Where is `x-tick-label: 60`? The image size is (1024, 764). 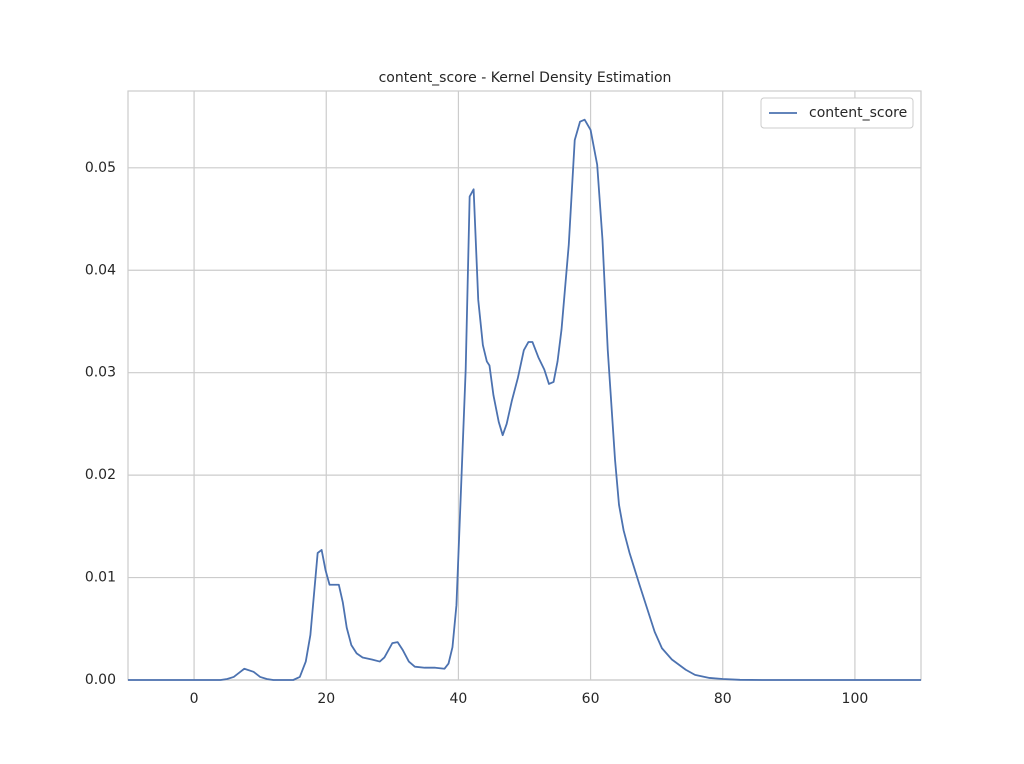
x-tick-label: 60 is located at coordinates (591, 699).